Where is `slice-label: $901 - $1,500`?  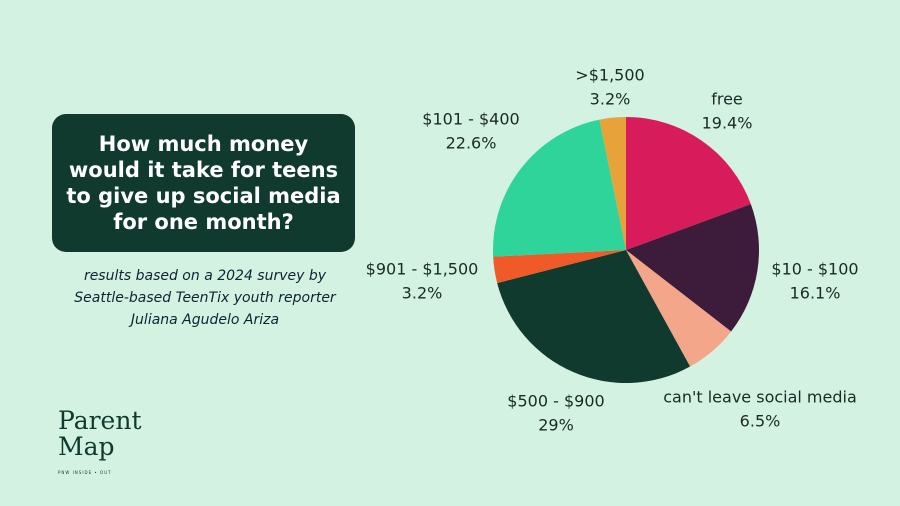
slice-label: $901 - $1,500 is located at coordinates (422, 269).